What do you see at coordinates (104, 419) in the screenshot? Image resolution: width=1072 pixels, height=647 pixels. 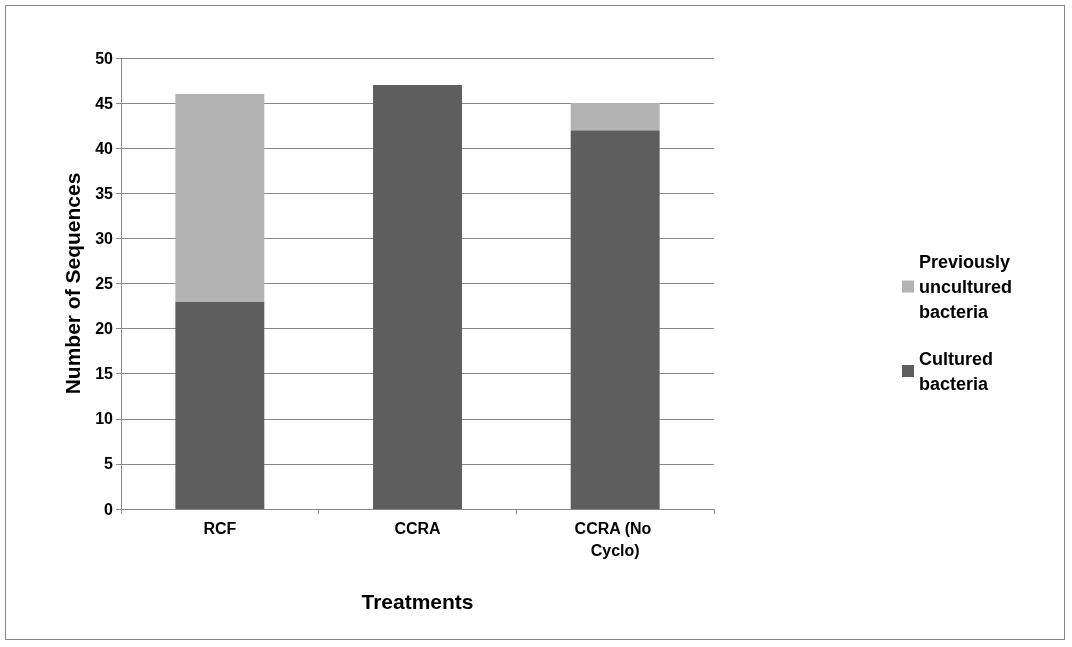 I see `y-tick-label: 10` at bounding box center [104, 419].